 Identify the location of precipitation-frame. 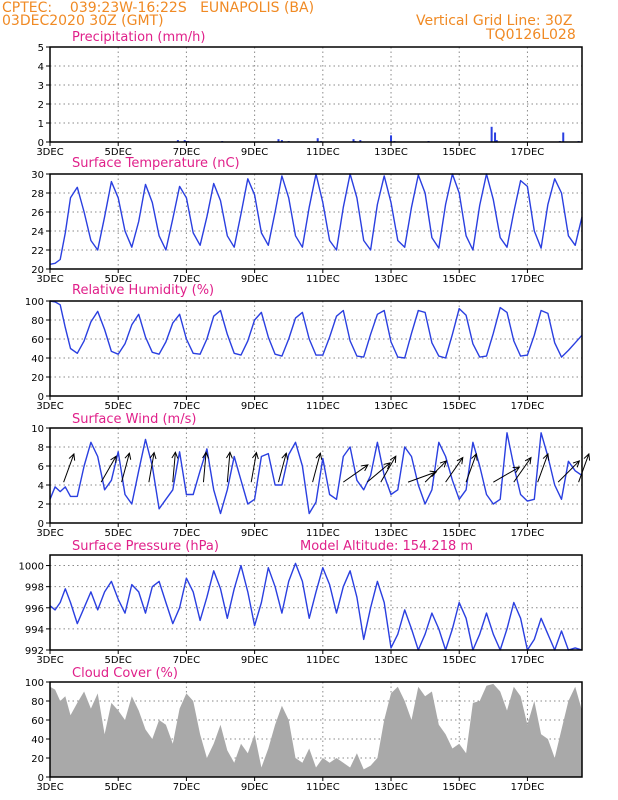
(316, 94).